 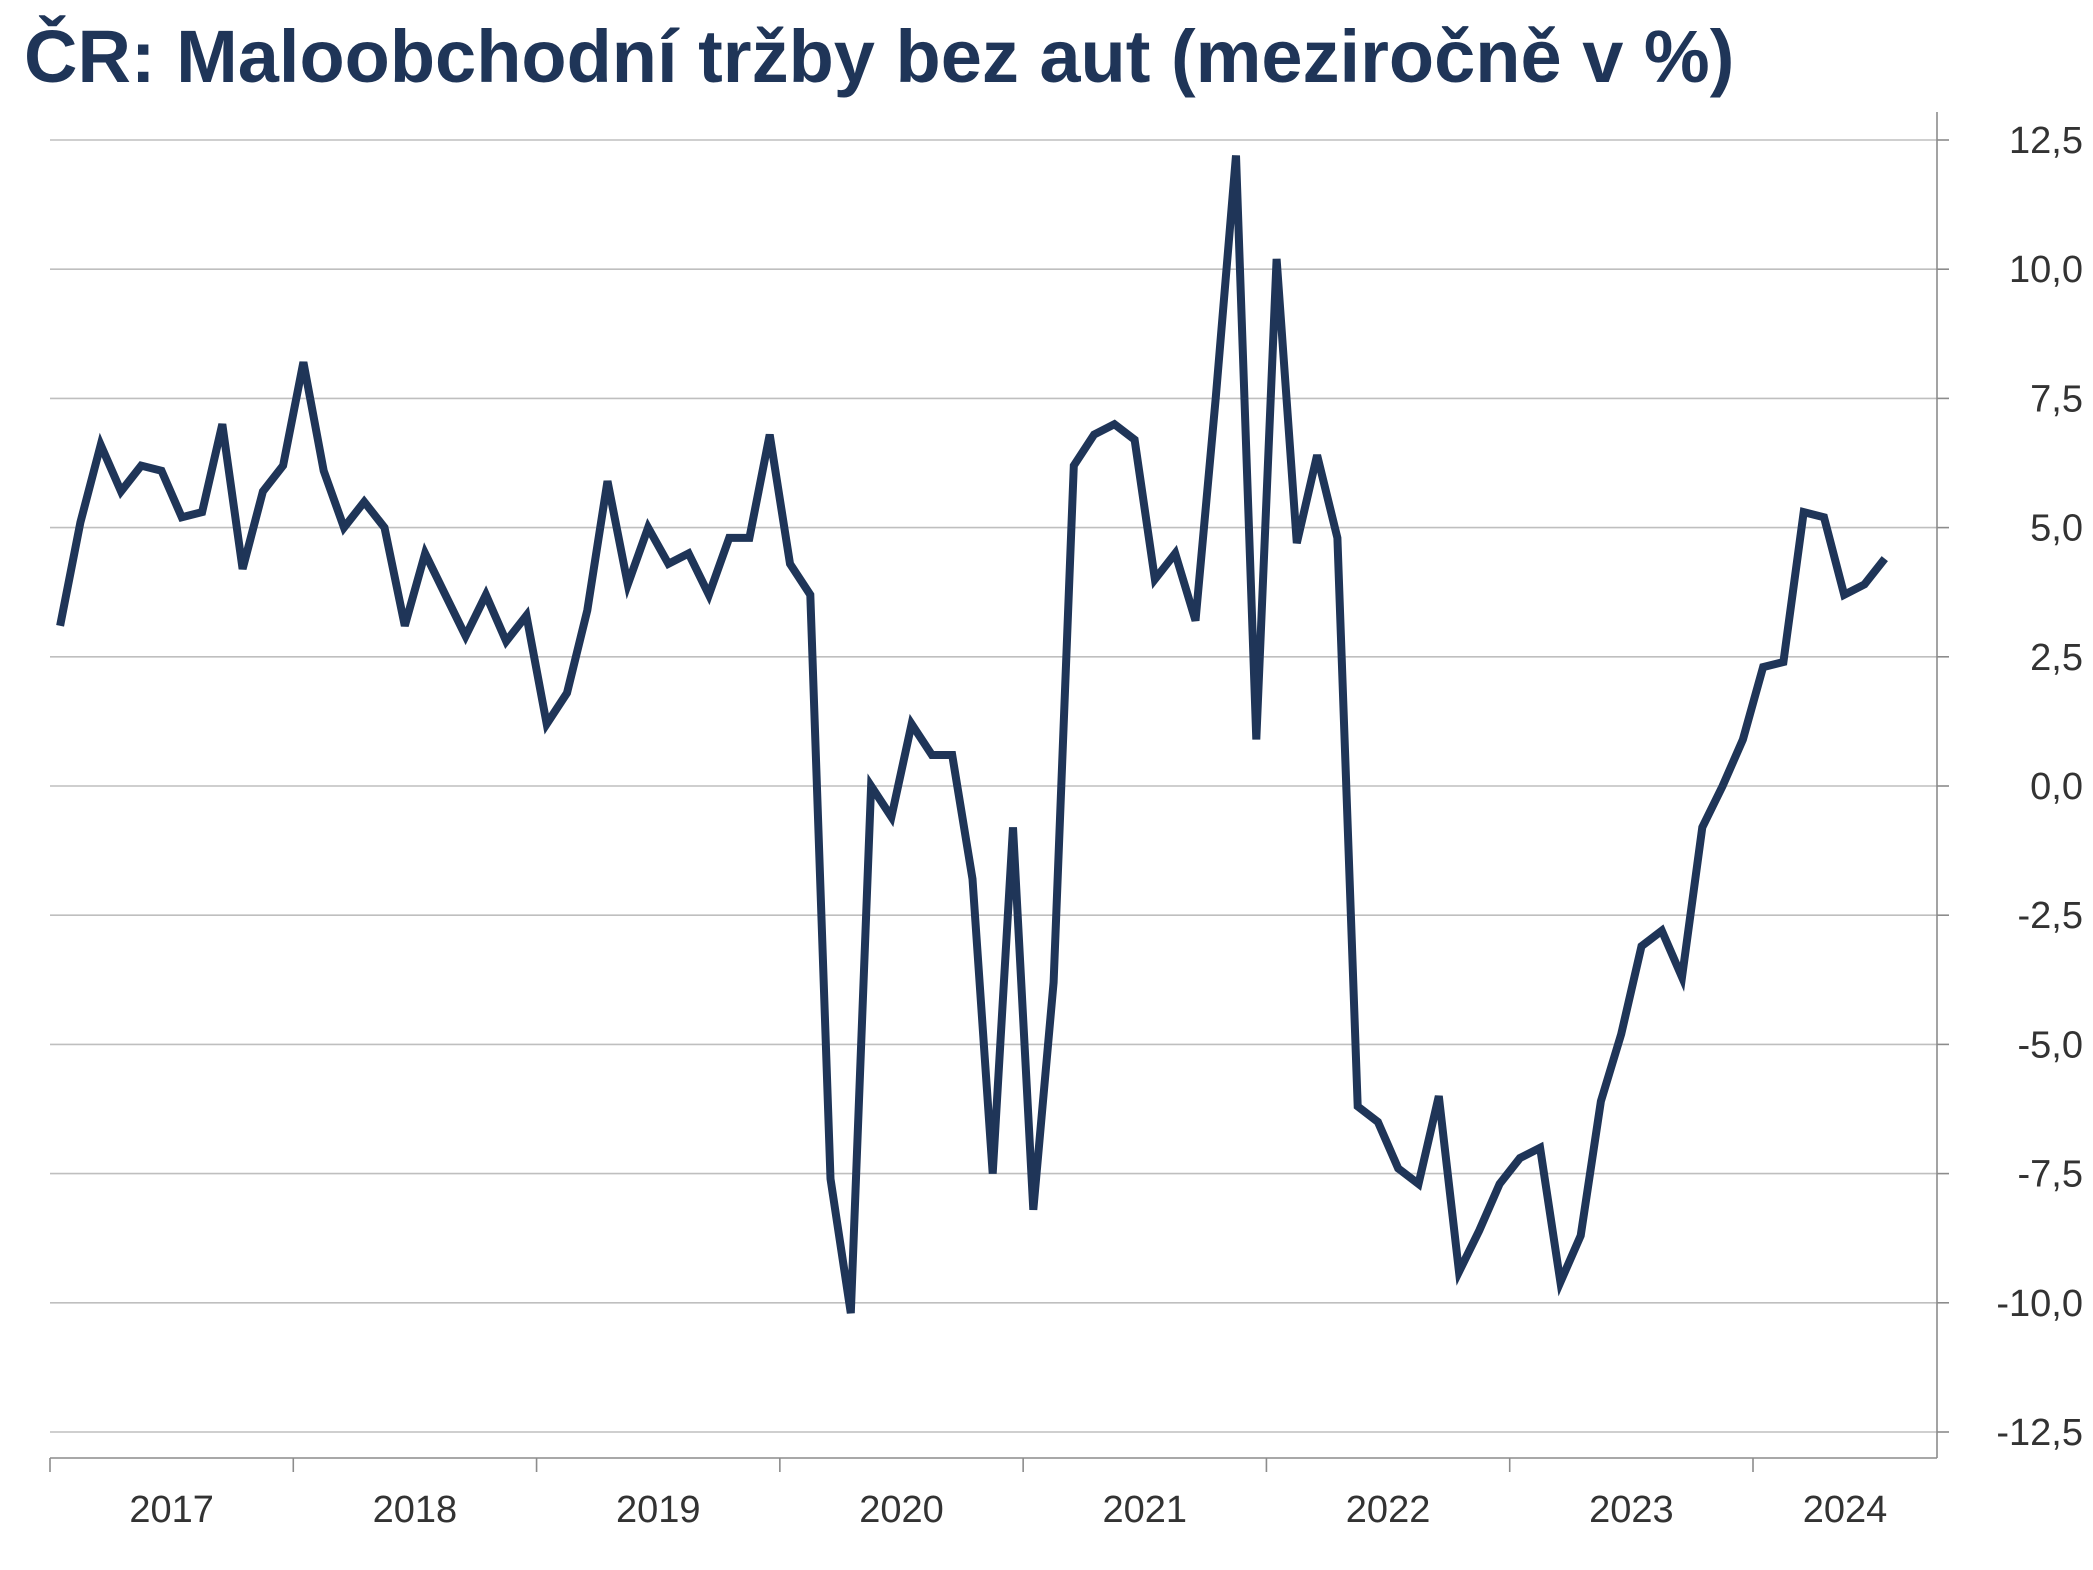 I want to click on y-tick-label: 2,5, so click(x=2056, y=658).